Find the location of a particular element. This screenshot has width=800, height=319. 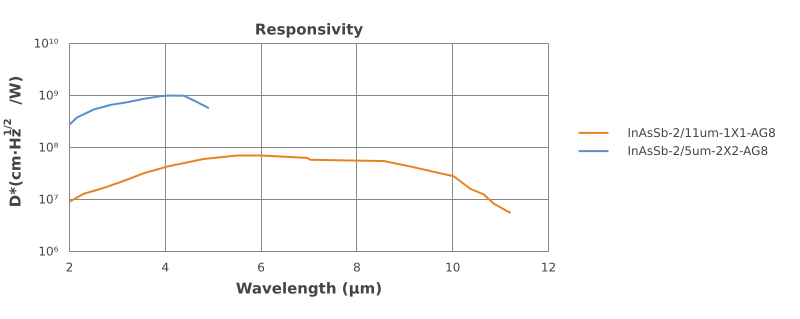

x-tick-label: 4 is located at coordinates (165, 267).